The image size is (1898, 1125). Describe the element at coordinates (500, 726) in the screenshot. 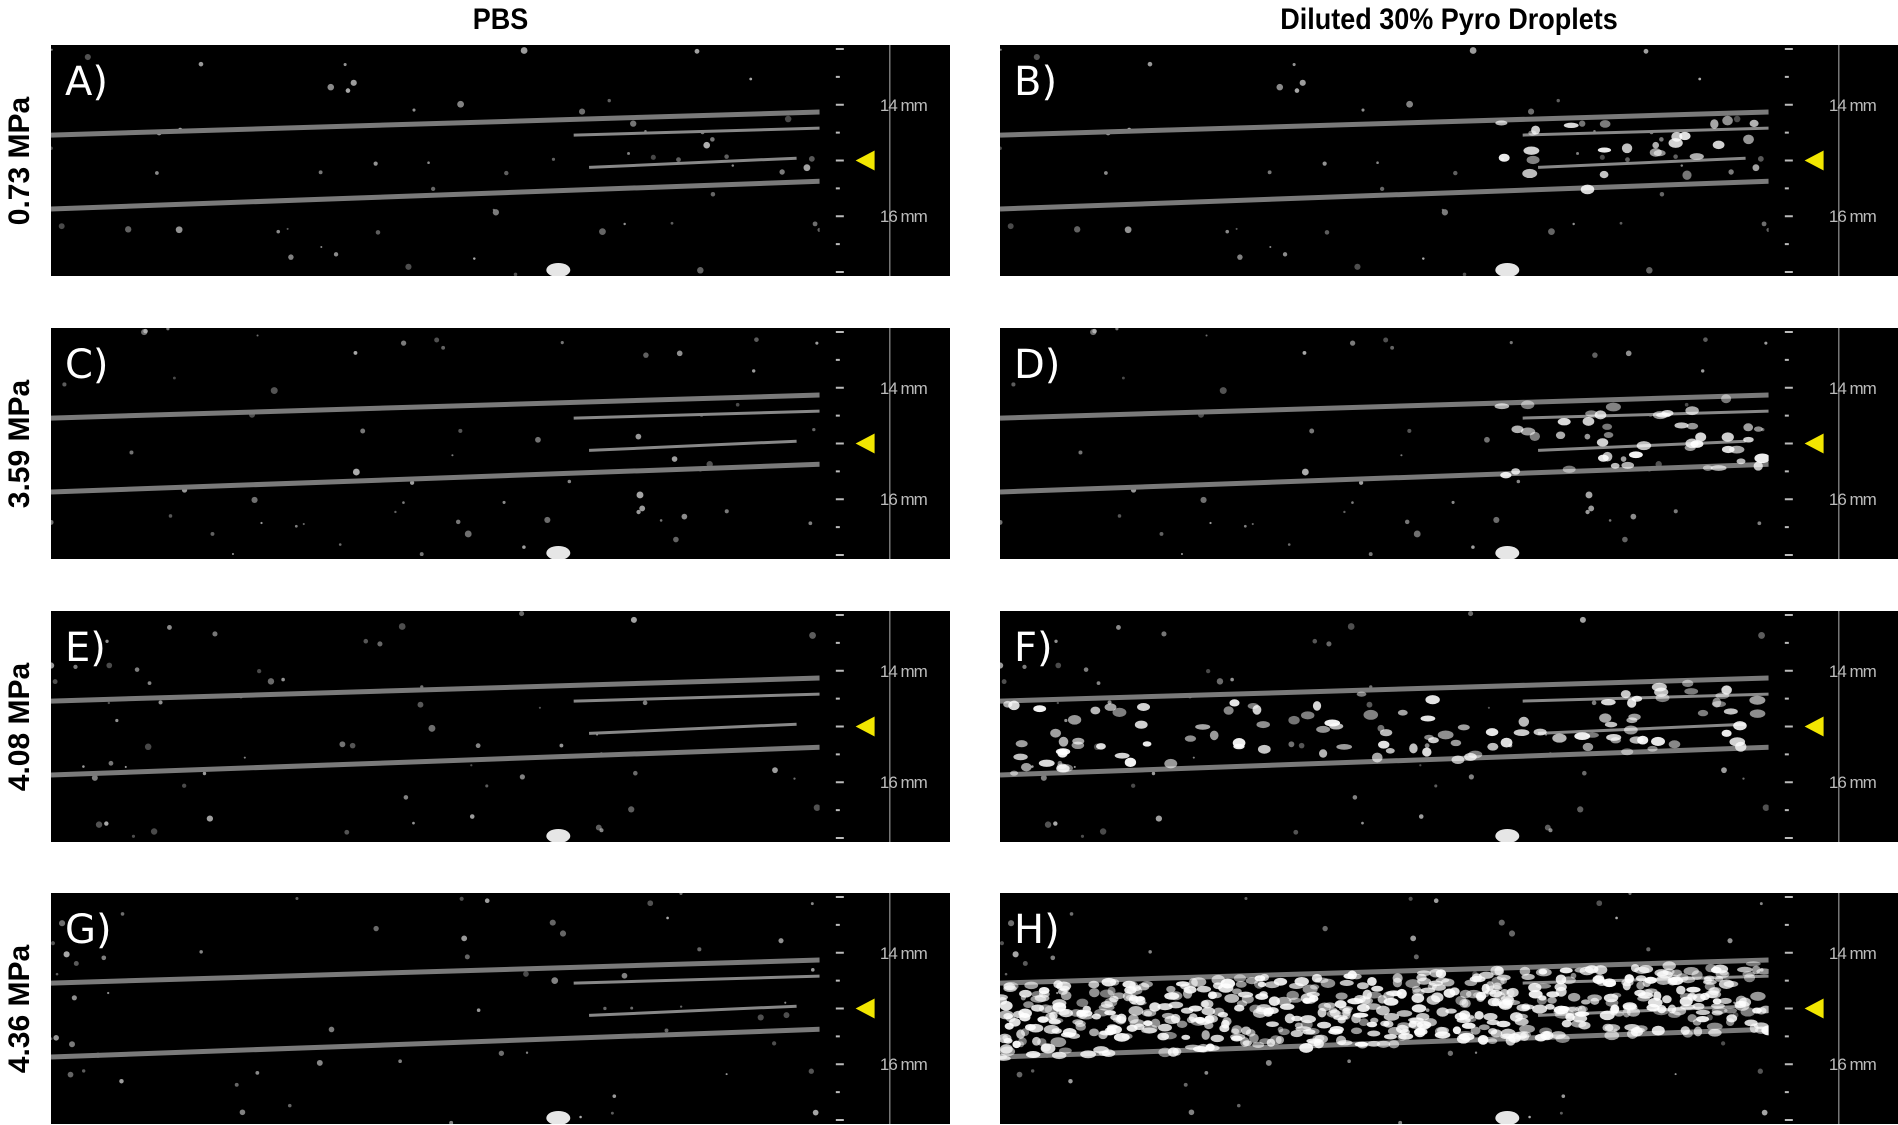

I see `ultrasound-panel-e: E) 14 mm 16 mm` at that location.